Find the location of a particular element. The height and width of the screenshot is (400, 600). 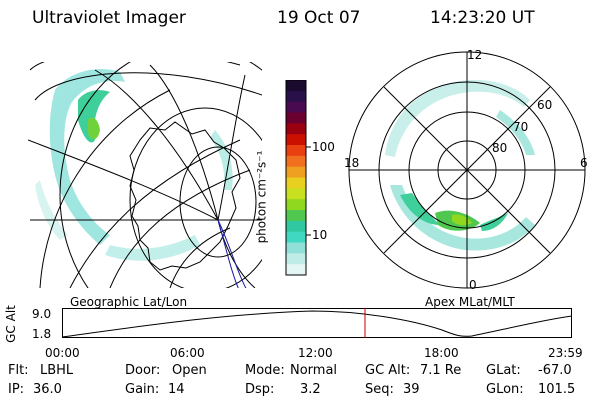

polar-ring-label-60: 60 is located at coordinates (545, 105).